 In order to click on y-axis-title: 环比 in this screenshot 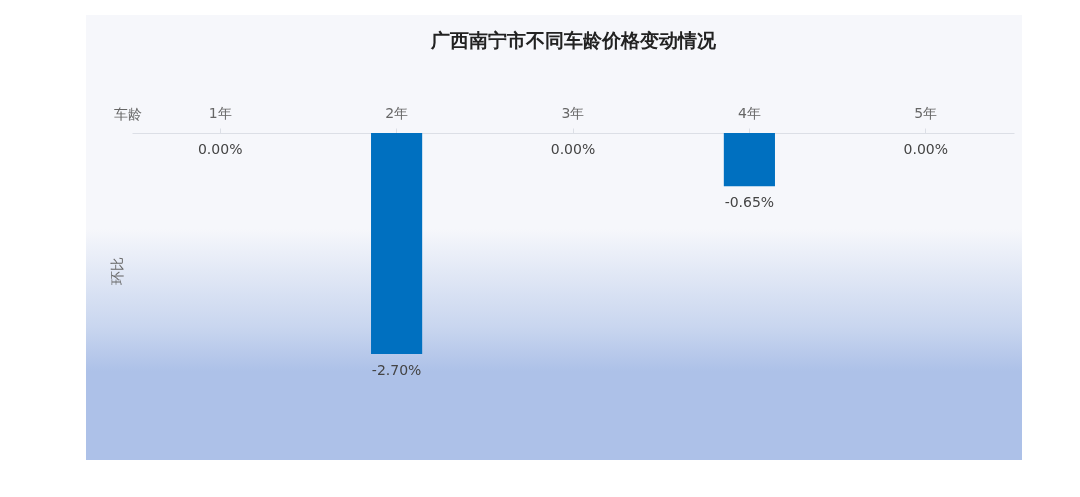, I will do `click(116, 270)`.